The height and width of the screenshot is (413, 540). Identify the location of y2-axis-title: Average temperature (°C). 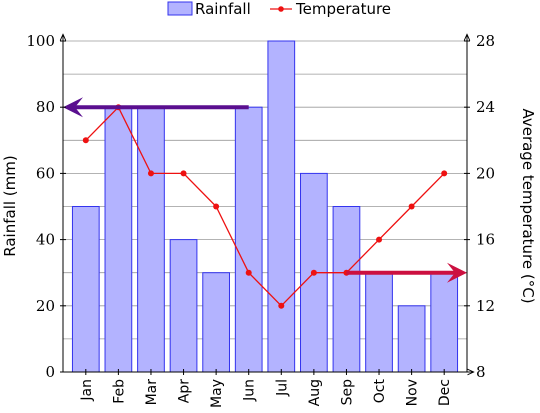
(528, 205).